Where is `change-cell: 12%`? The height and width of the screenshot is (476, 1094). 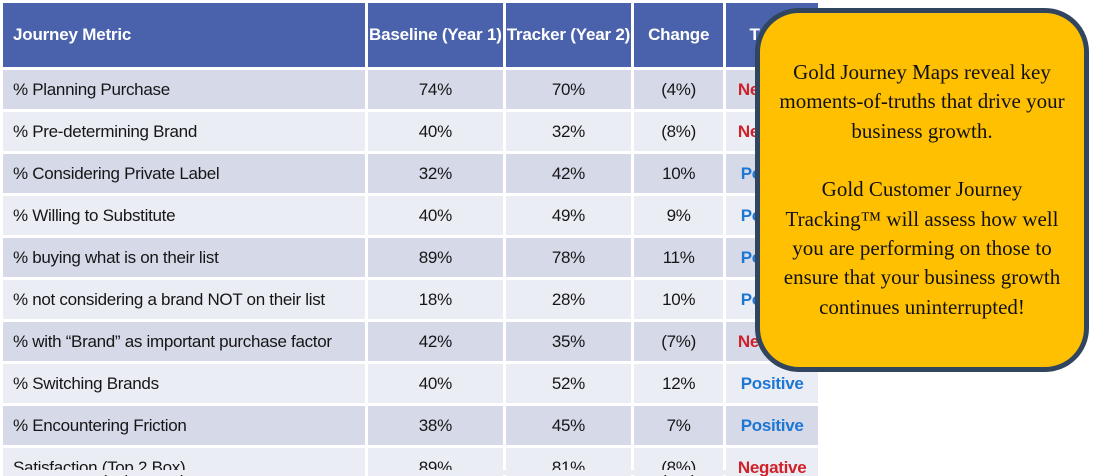
change-cell: 12% is located at coordinates (679, 383).